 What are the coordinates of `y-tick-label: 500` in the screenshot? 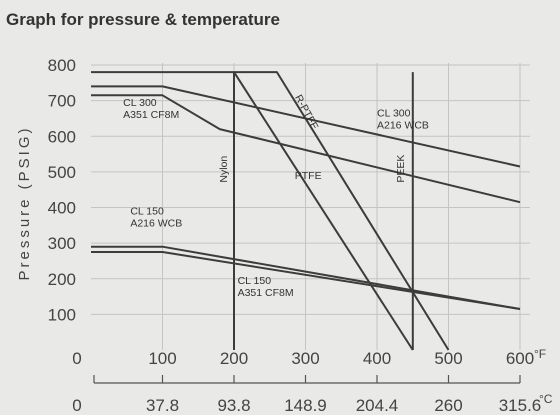 It's located at (62, 172).